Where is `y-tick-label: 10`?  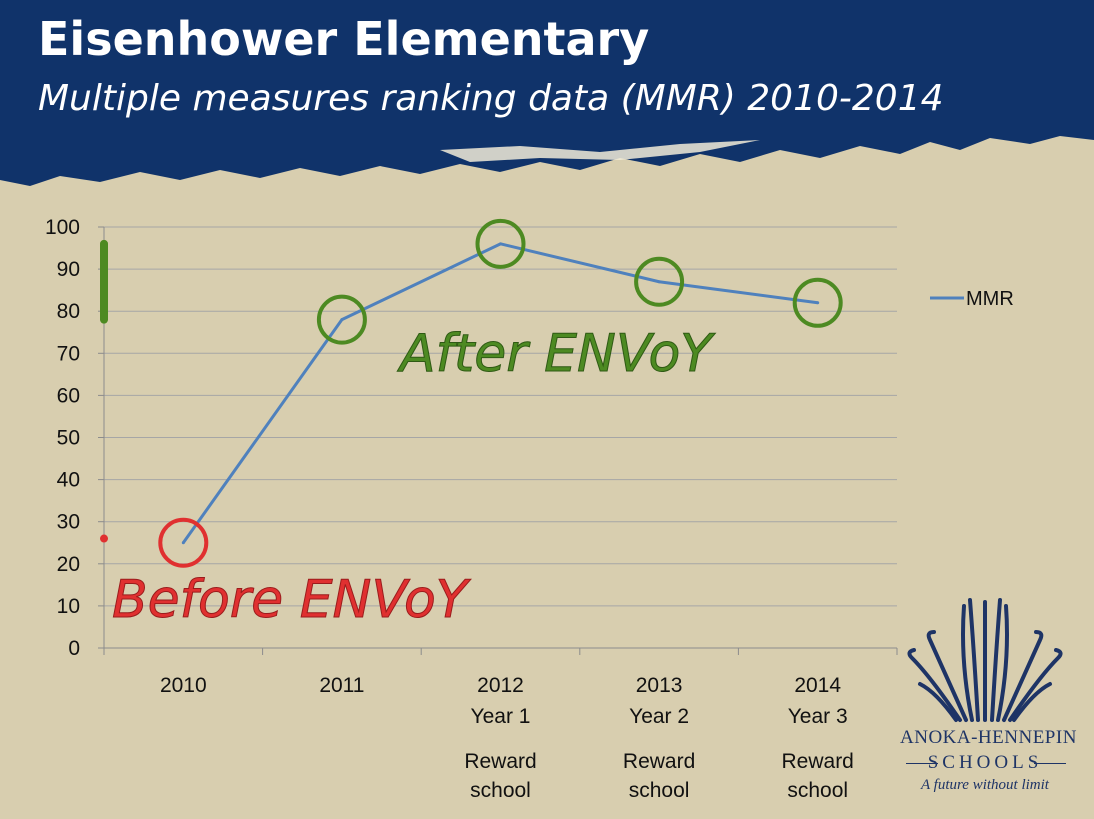
y-tick-label: 10 is located at coordinates (68, 606).